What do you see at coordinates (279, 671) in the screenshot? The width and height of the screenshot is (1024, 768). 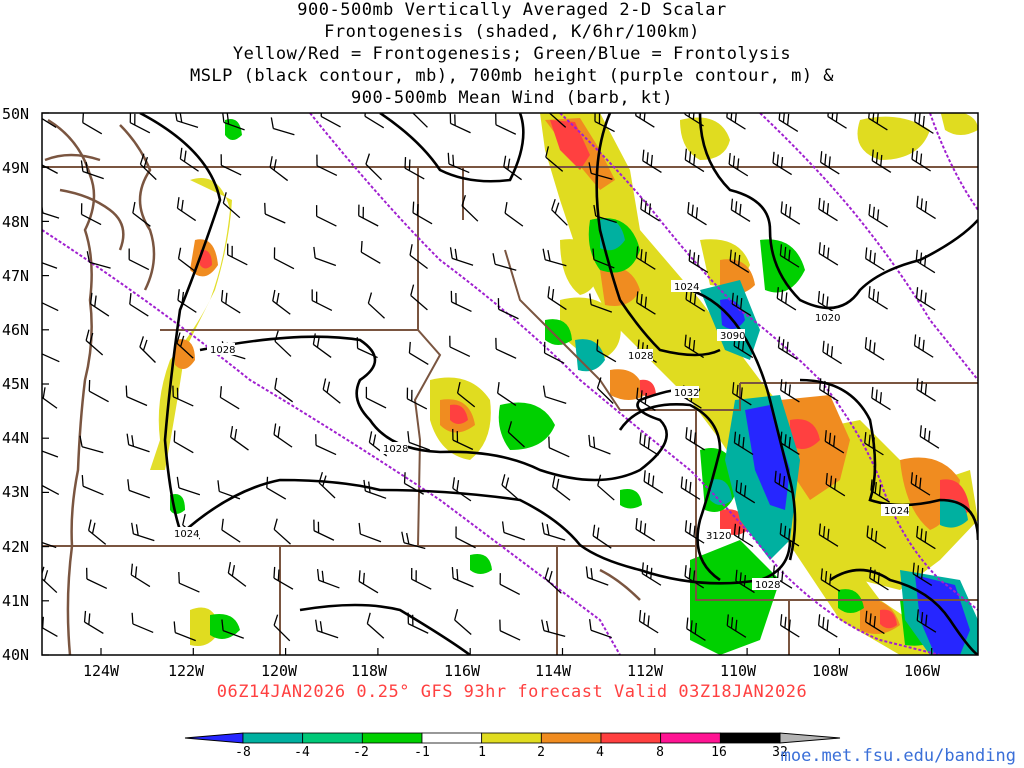 I see `lon-label: 120W` at bounding box center [279, 671].